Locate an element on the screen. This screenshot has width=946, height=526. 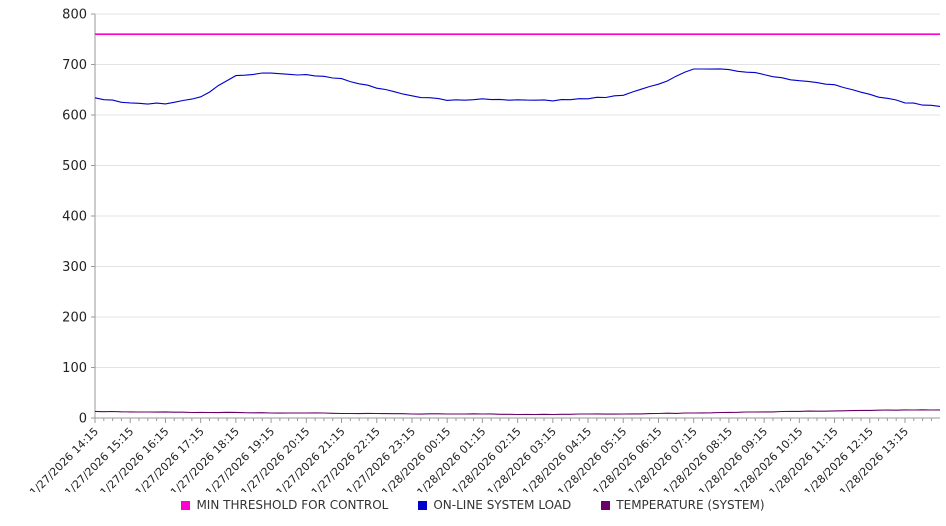
x-axis-ticks is located at coordinates (513, 420).